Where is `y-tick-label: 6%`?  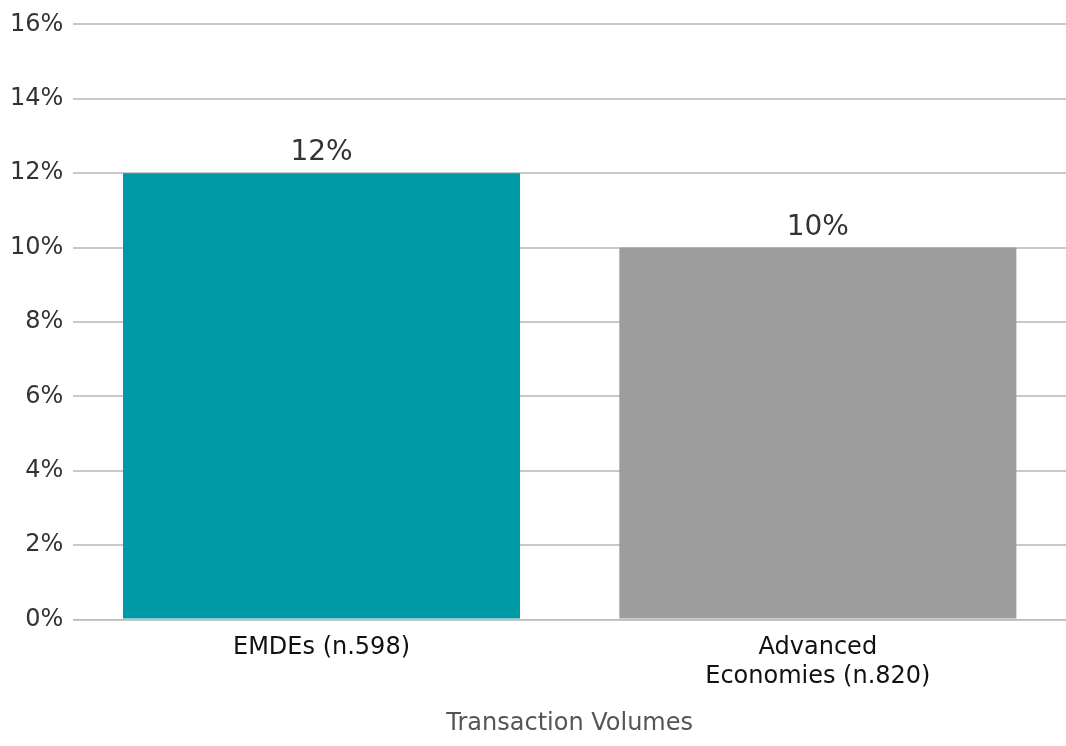
y-tick-label: 6% is located at coordinates (44, 394).